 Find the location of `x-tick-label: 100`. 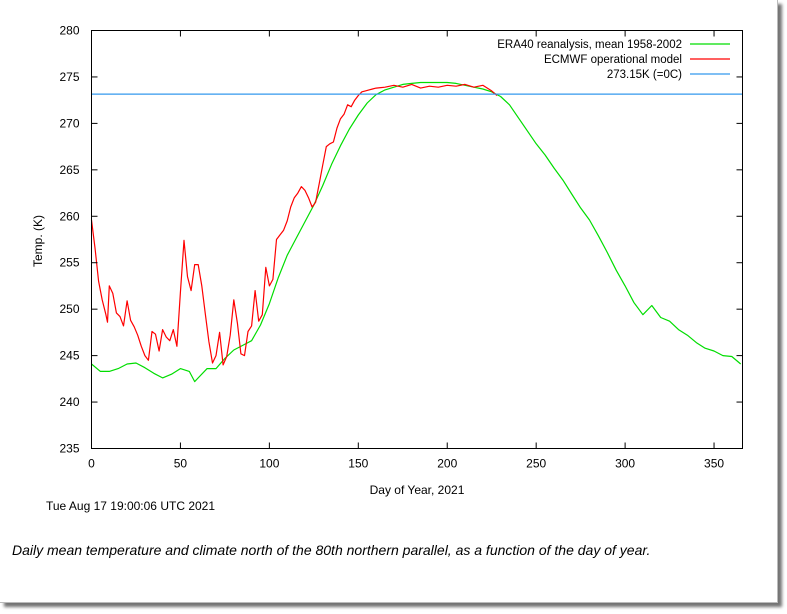

x-tick-label: 100 is located at coordinates (269, 464).